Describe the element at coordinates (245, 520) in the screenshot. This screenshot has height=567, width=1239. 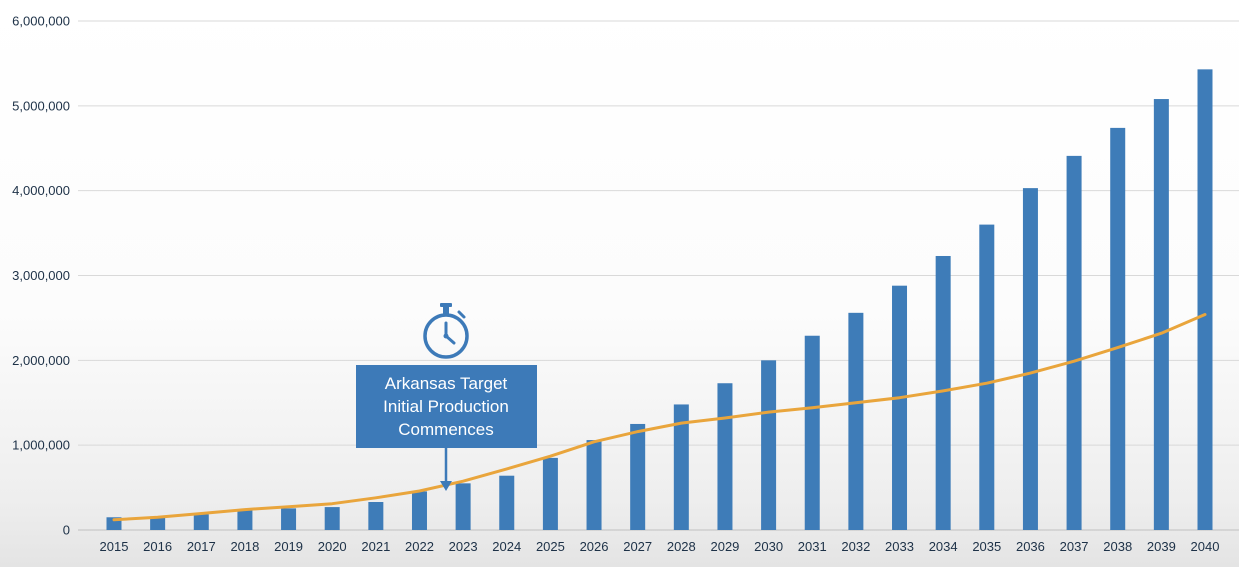
I see `bar-2018` at that location.